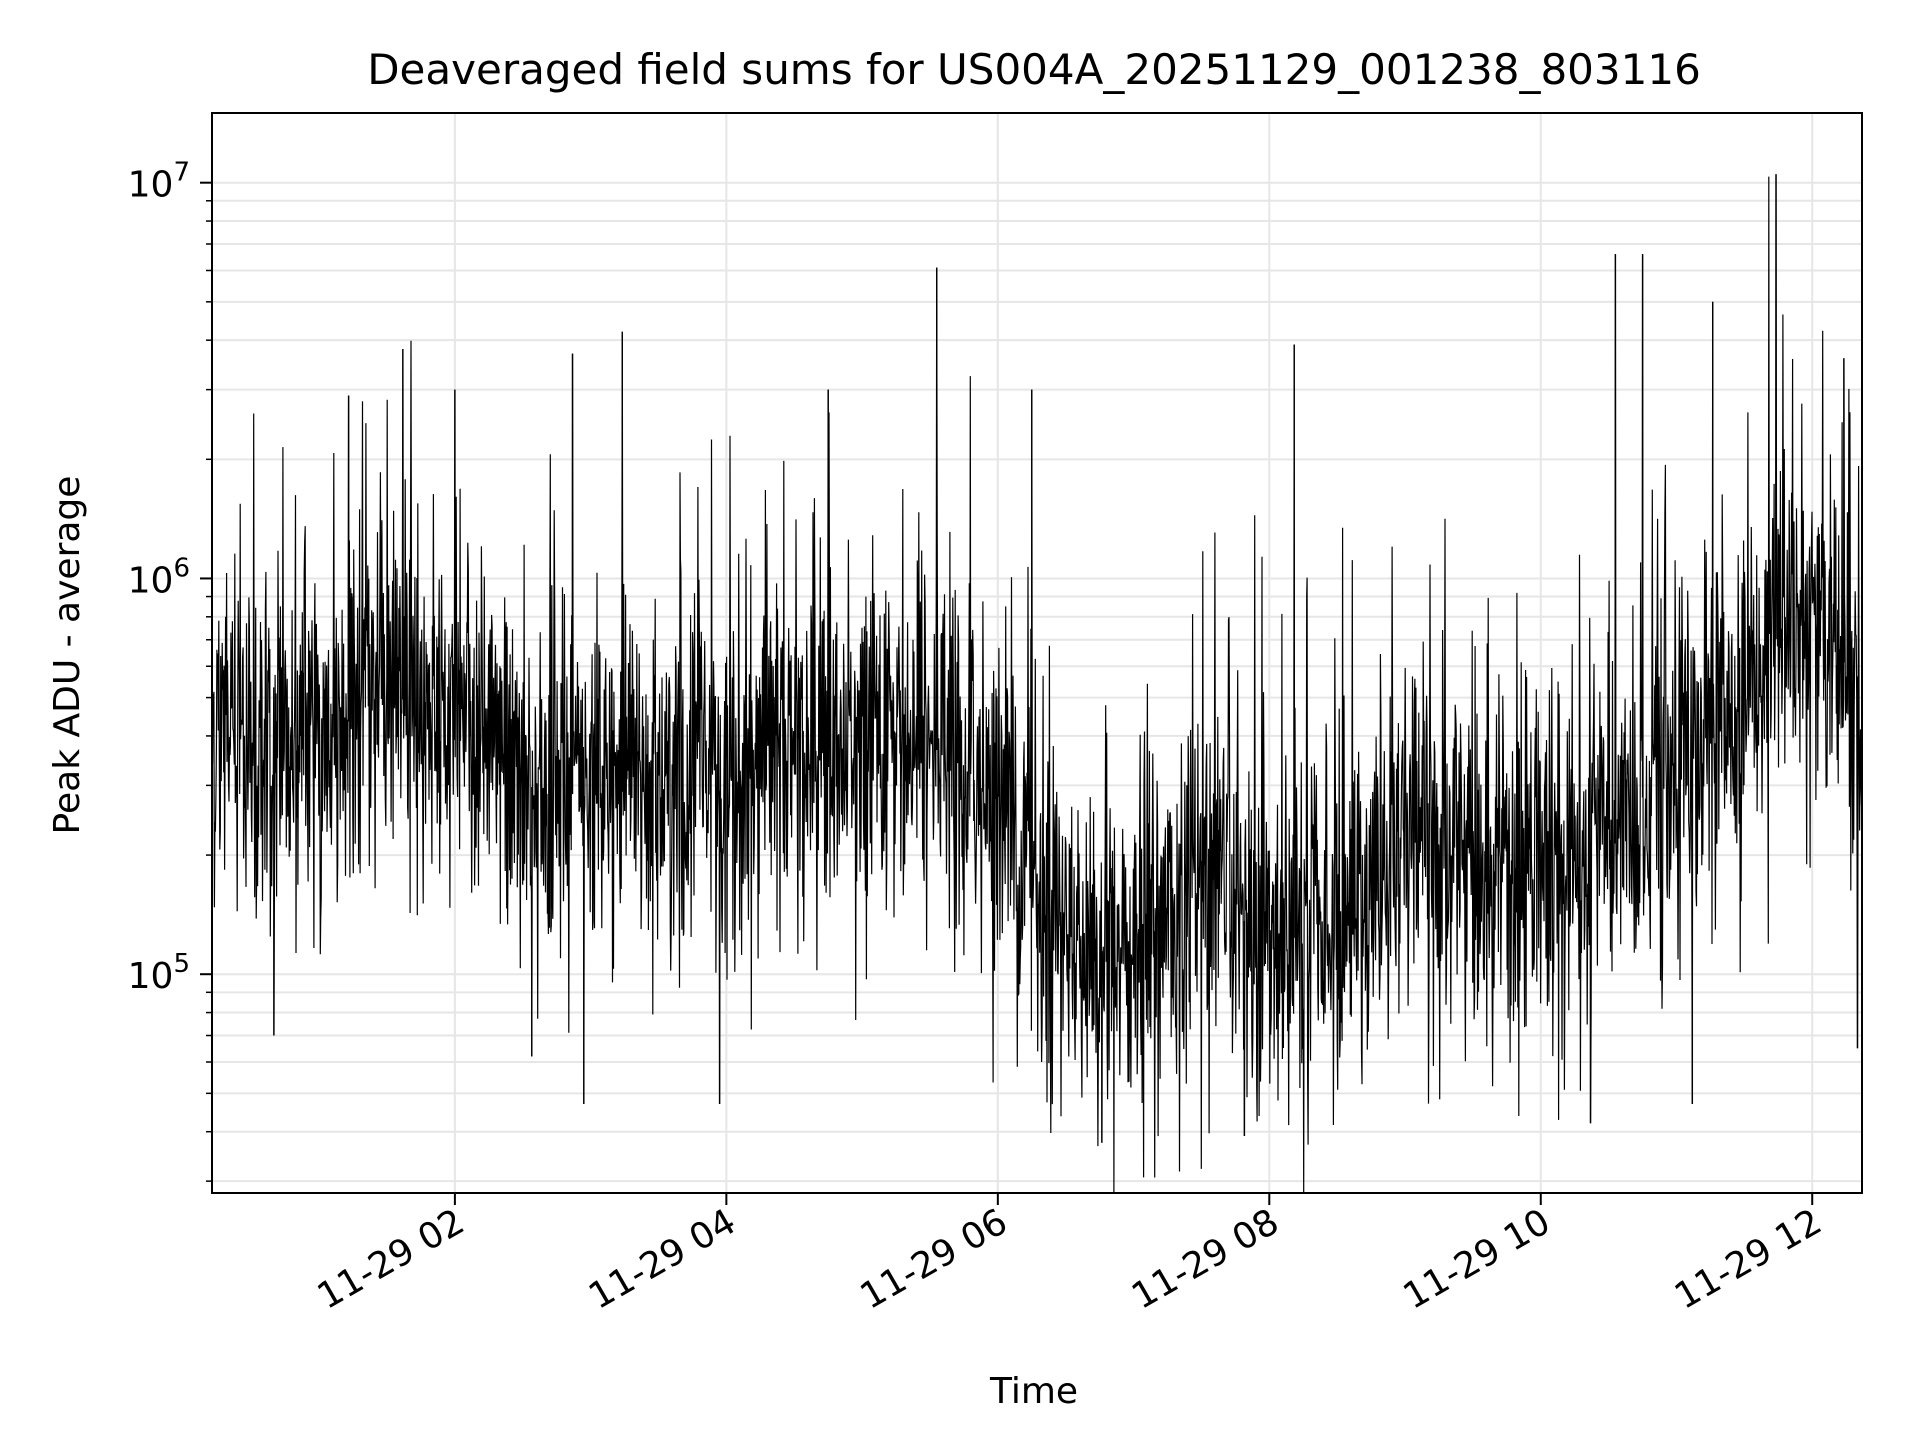  What do you see at coordinates (181, 964) in the screenshot?
I see `y-tick-label-exponent: 5` at bounding box center [181, 964].